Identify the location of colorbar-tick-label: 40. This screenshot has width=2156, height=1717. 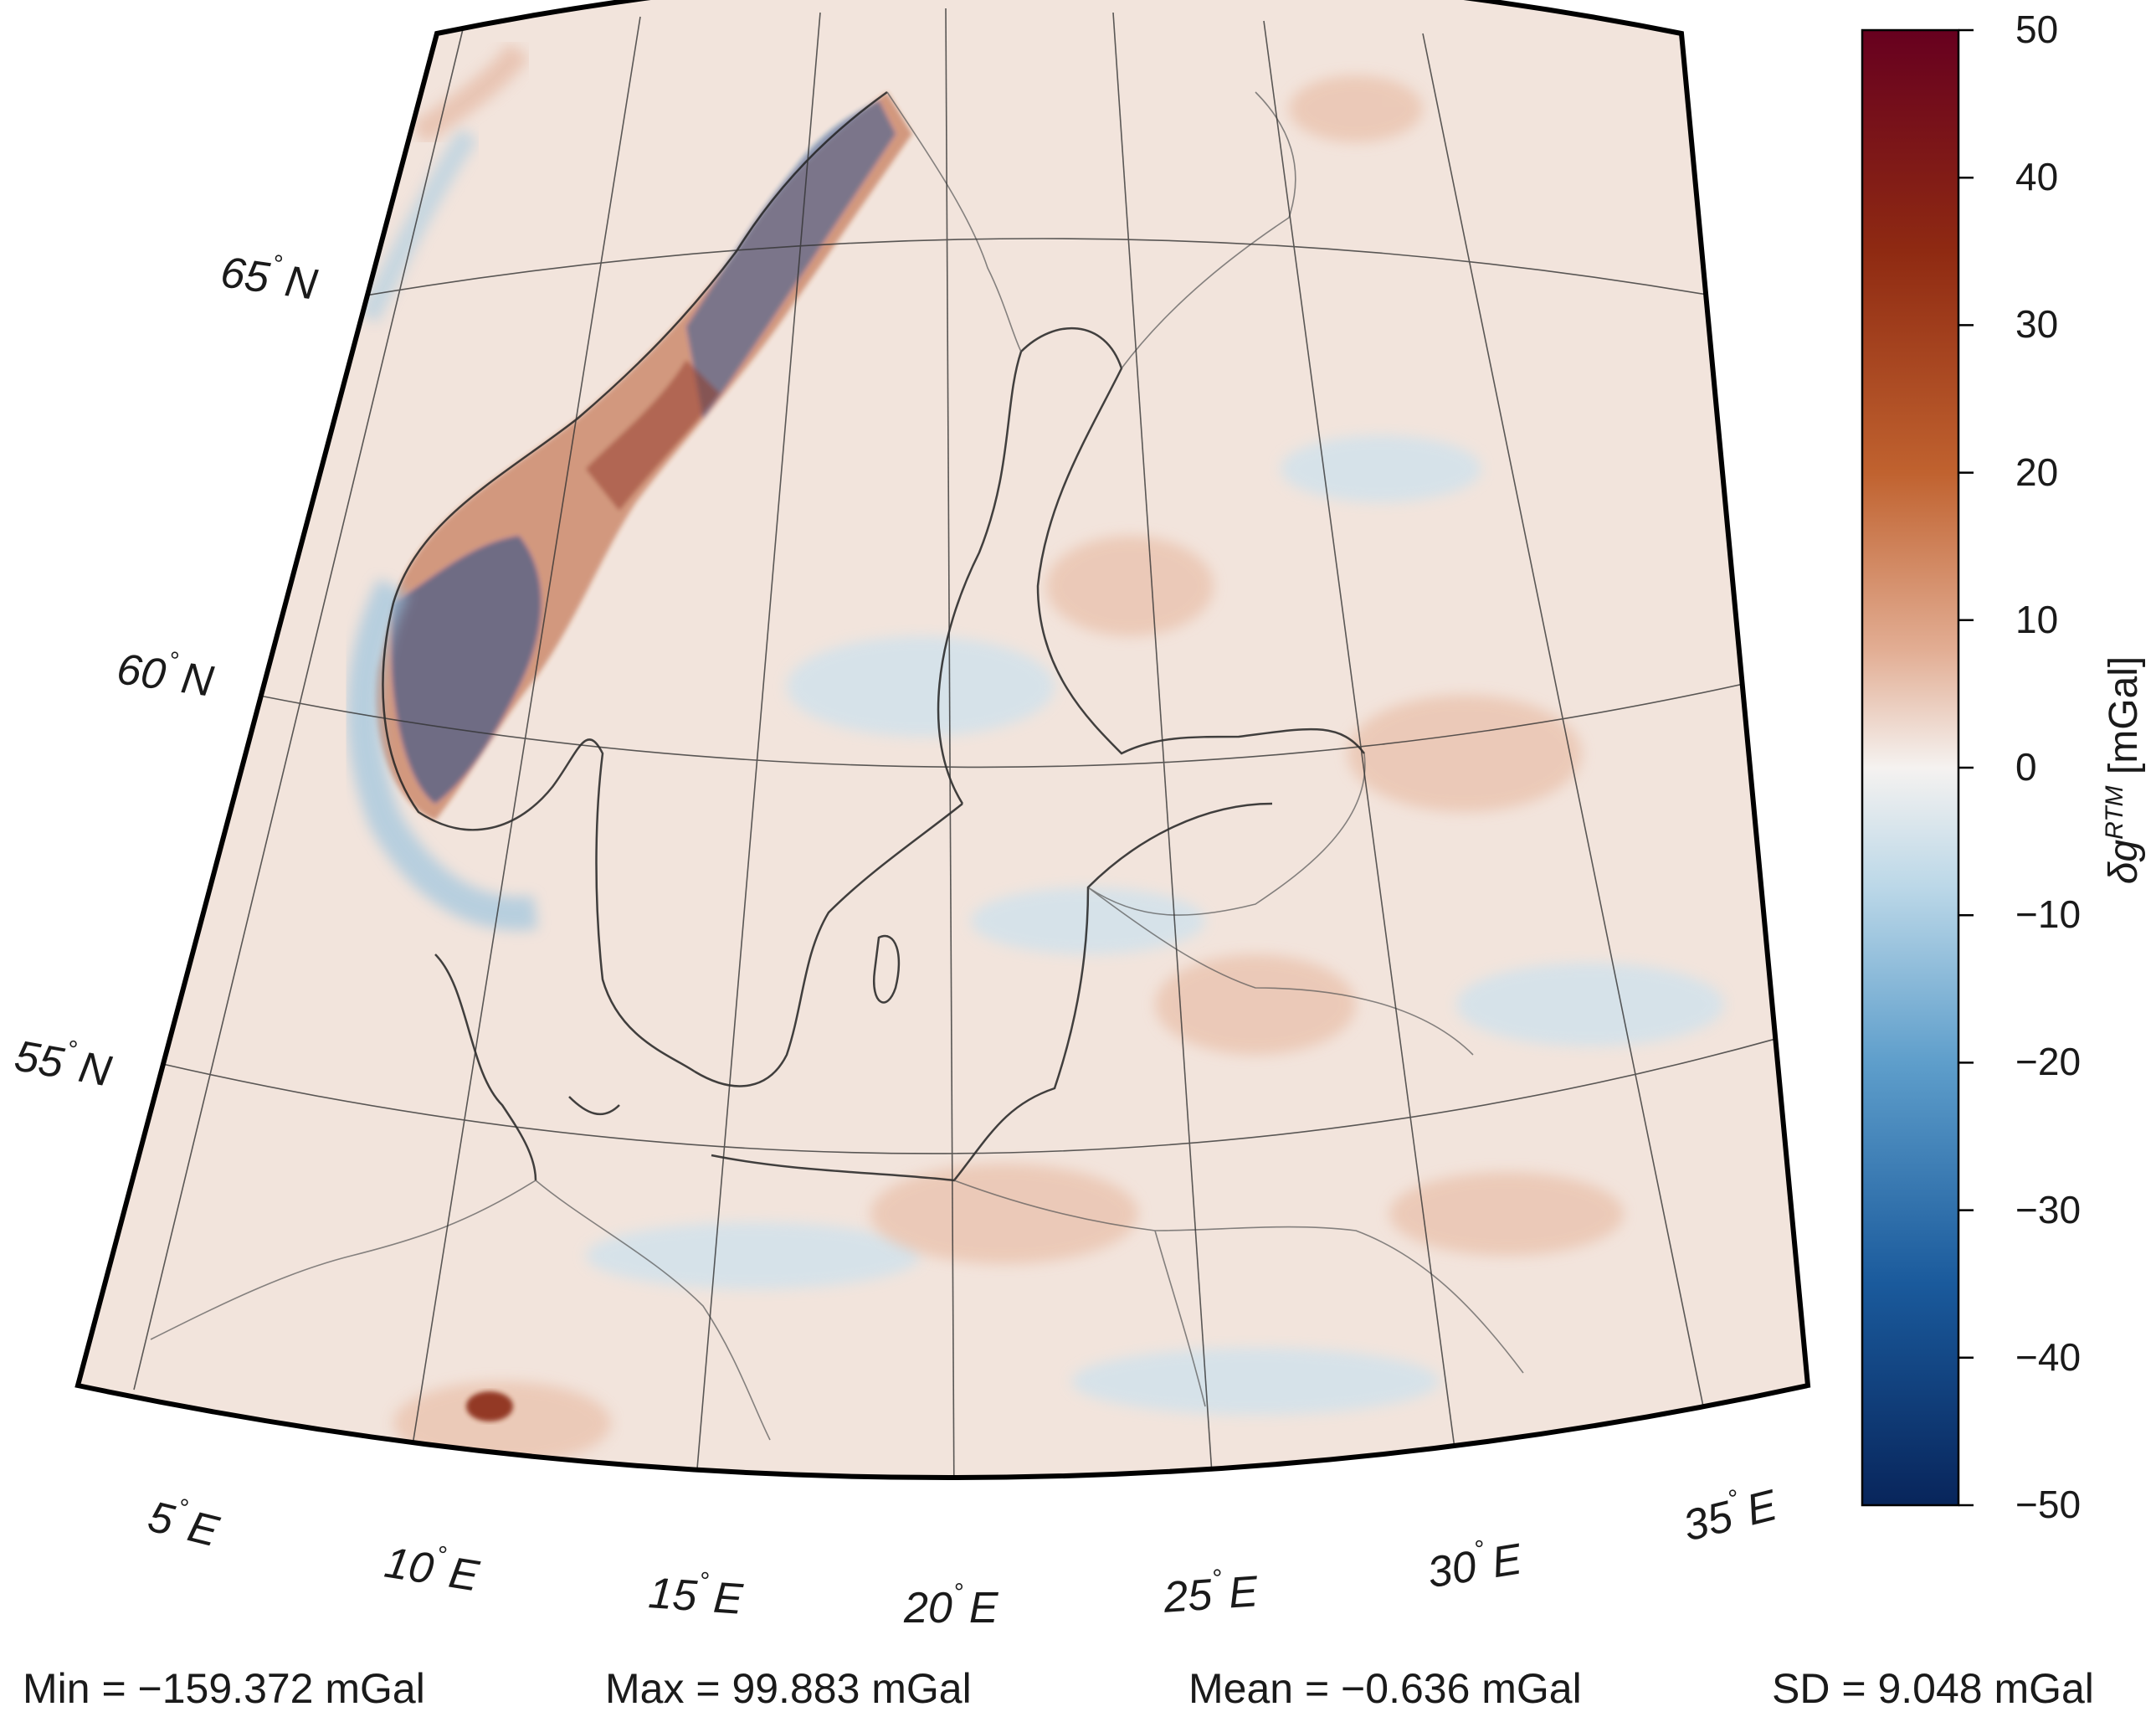
(2037, 177).